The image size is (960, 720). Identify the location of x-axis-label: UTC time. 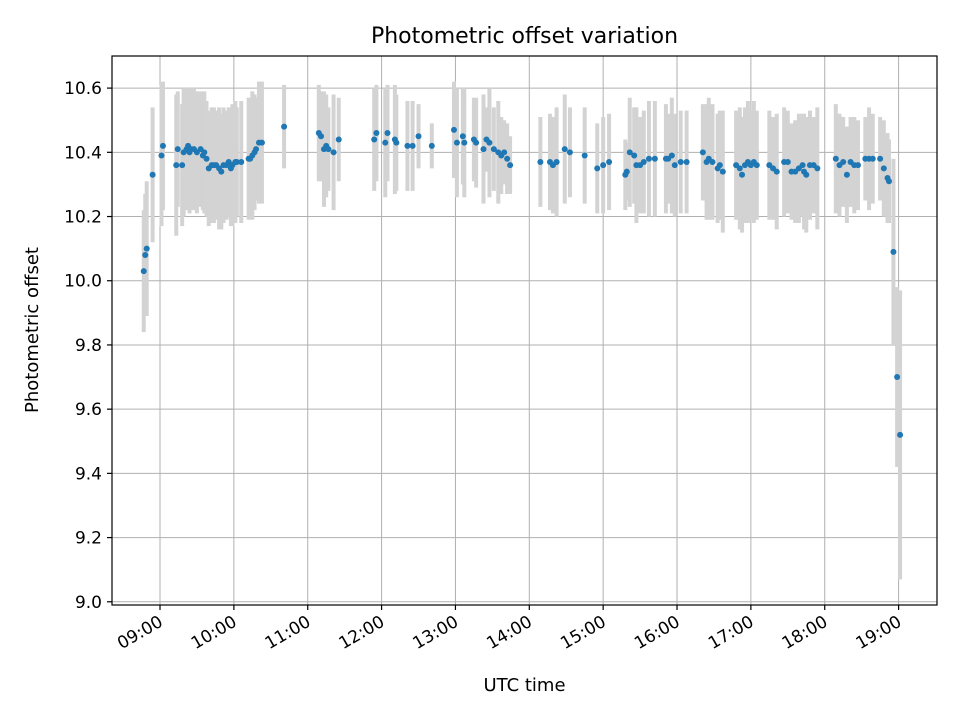
(524, 685).